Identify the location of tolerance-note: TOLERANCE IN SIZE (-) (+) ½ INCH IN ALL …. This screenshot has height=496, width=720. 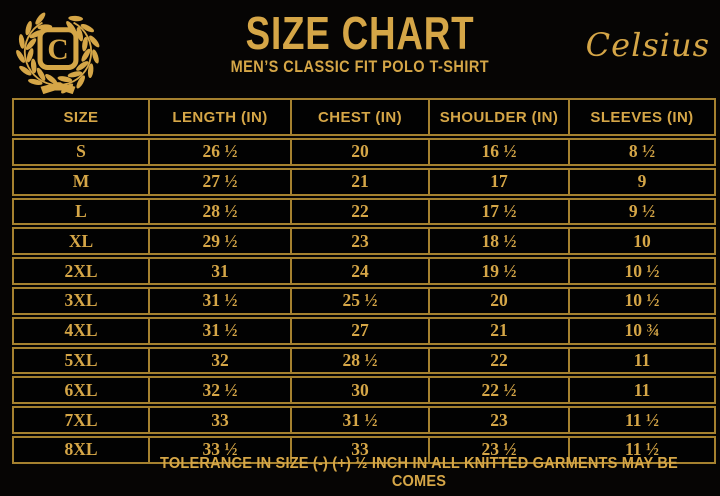
(419, 472).